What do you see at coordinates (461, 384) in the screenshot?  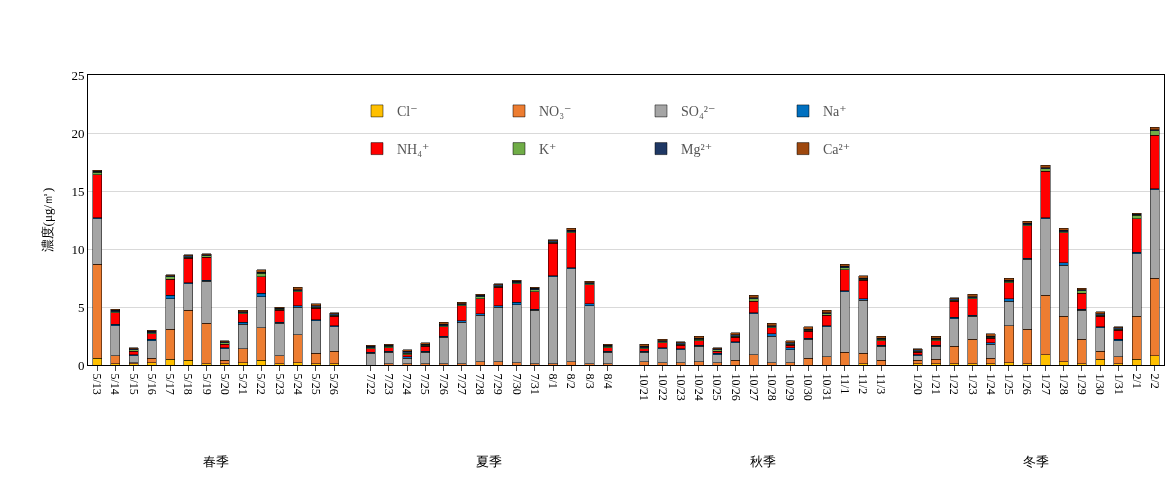 I see `x-tick-label: 7/27` at bounding box center [461, 384].